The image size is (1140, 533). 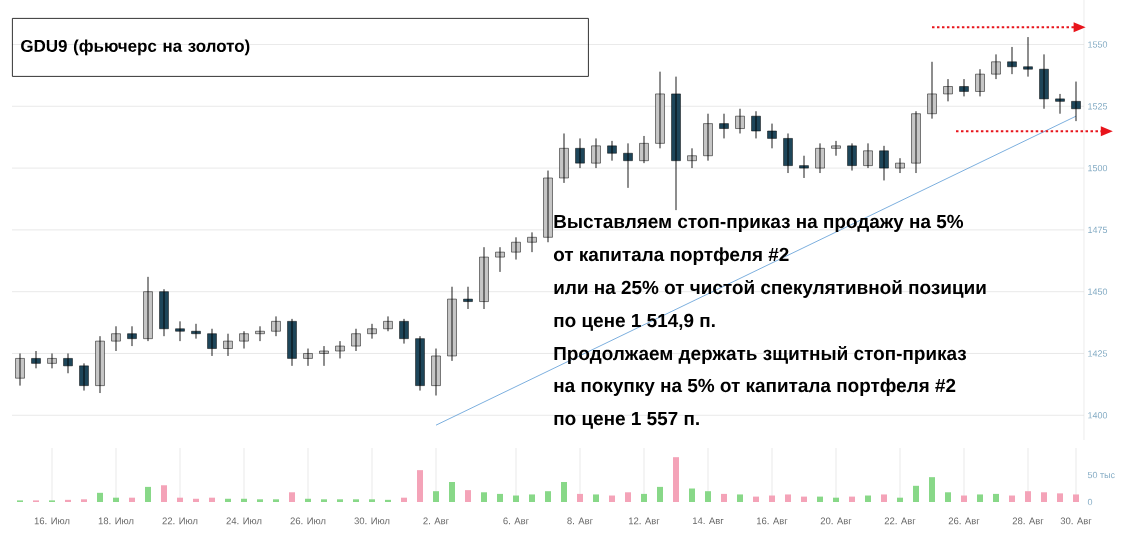 What do you see at coordinates (1028, 521) in the screenshot?
I see `x-tick-label: 28. Авг` at bounding box center [1028, 521].